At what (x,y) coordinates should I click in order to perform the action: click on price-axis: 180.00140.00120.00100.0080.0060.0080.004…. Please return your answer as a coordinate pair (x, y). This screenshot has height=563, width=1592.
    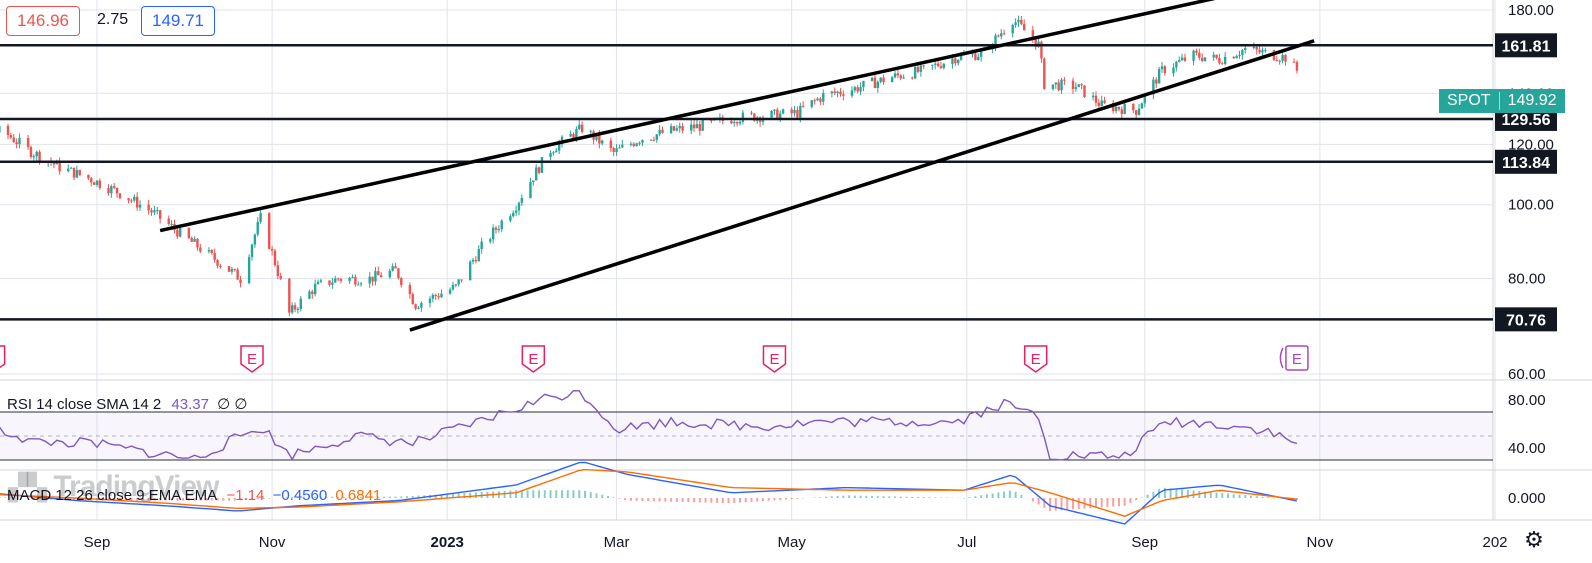
    Looking at the image, I should click on (1531, 254).